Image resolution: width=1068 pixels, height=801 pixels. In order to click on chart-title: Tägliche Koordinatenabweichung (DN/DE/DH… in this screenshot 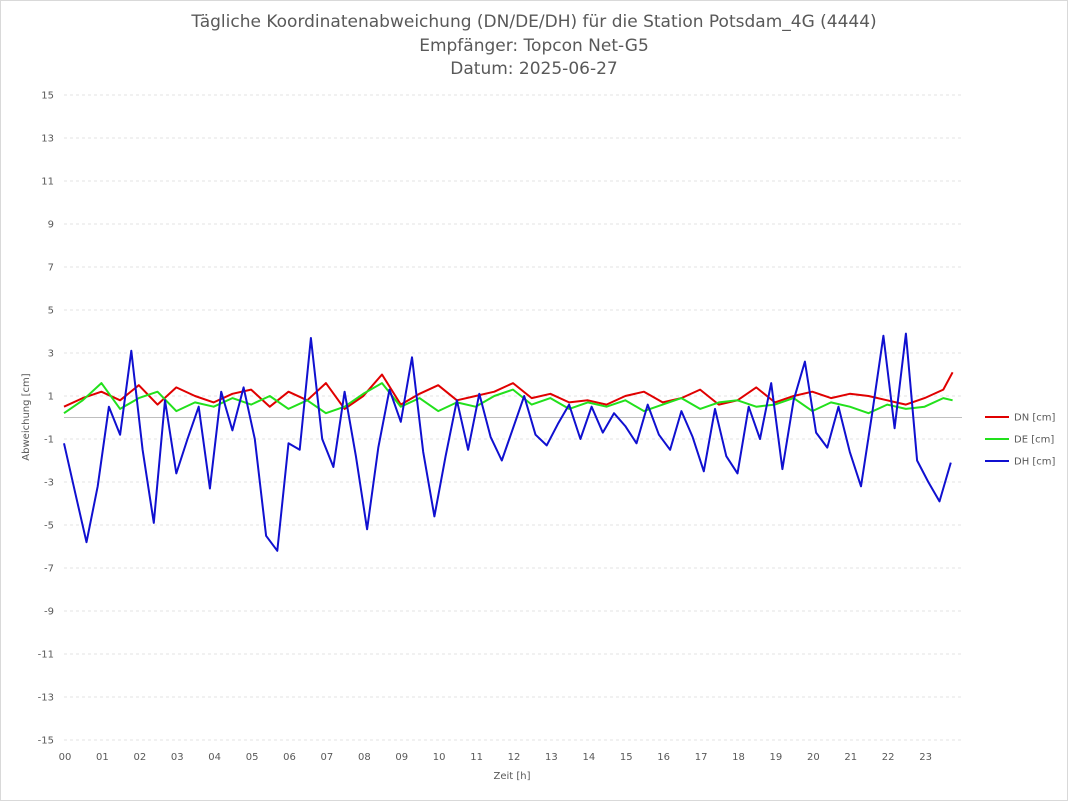, I will do `click(534, 22)`.